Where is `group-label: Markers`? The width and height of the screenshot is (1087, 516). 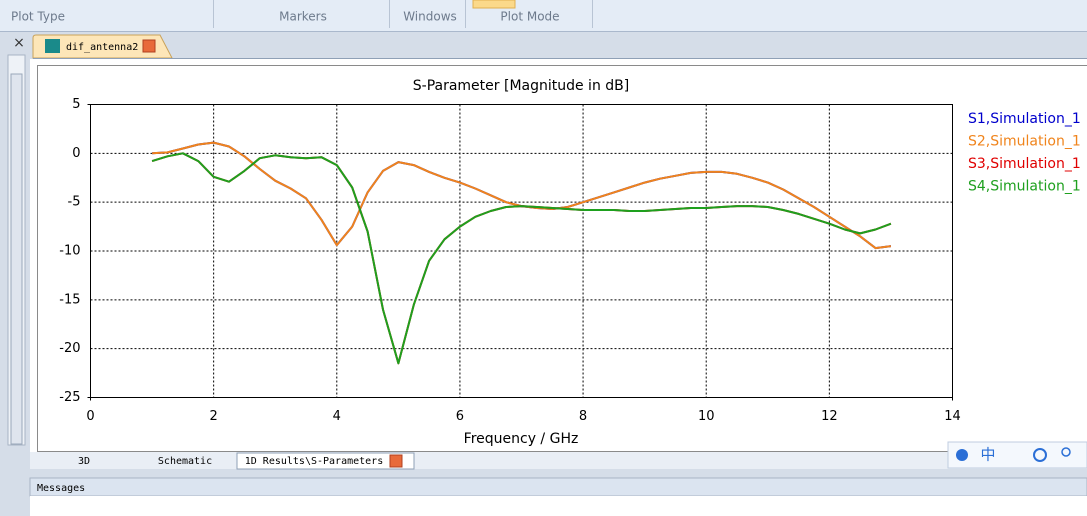
group-label: Markers is located at coordinates (303, 17).